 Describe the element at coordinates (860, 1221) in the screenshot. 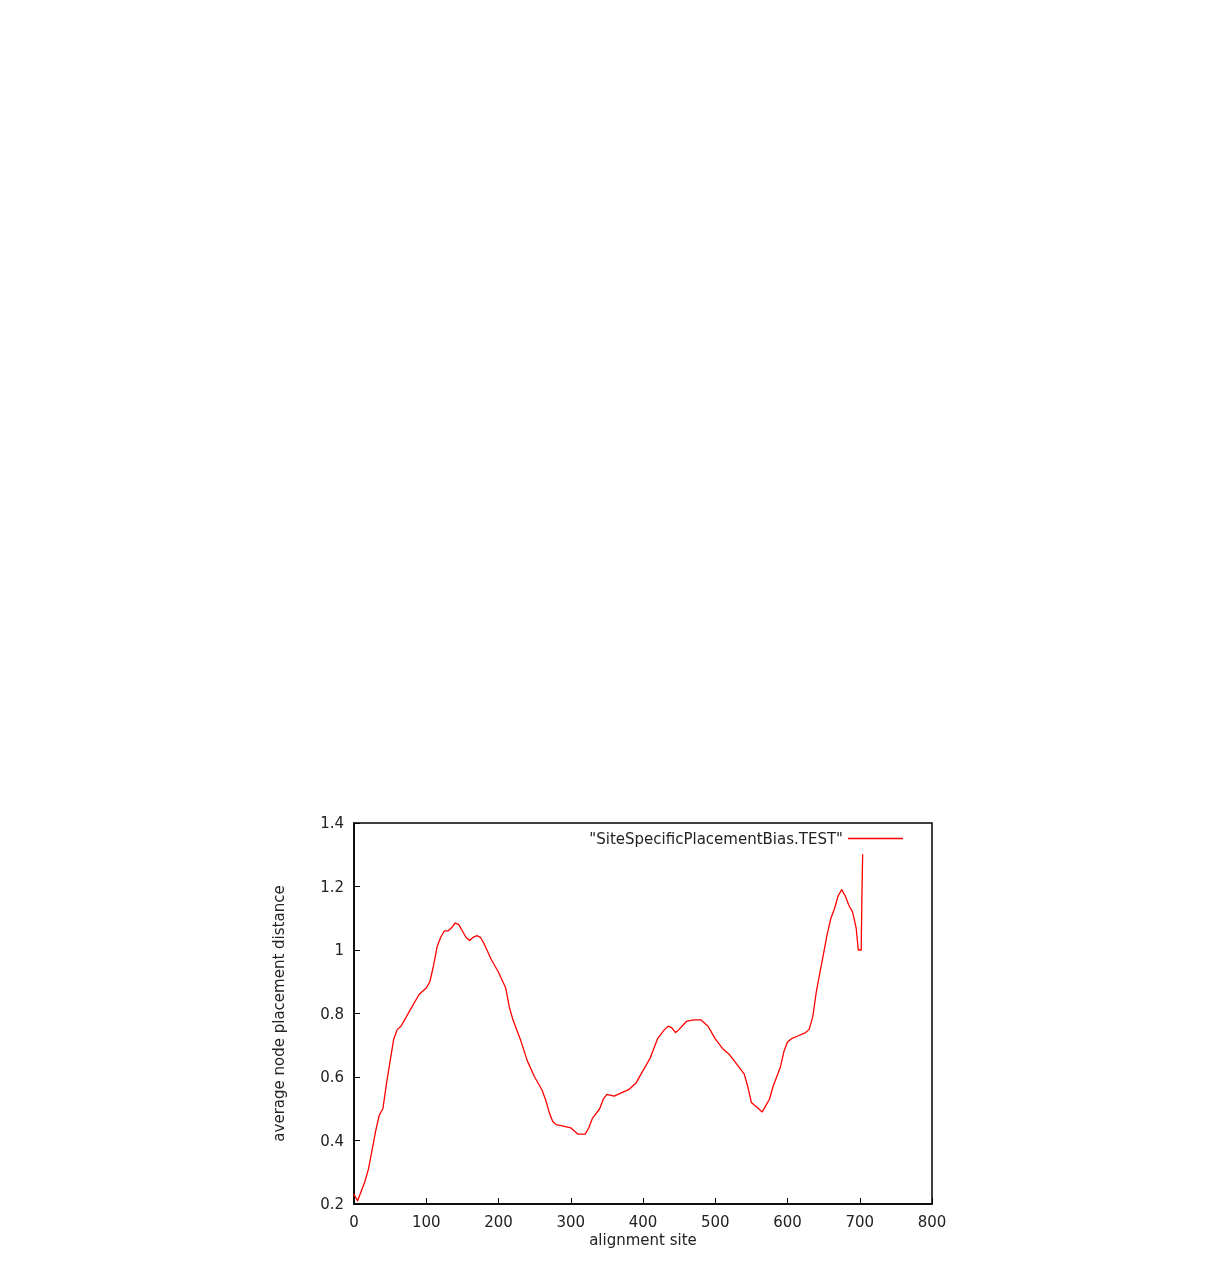

I see `x-tick-label: 700` at that location.